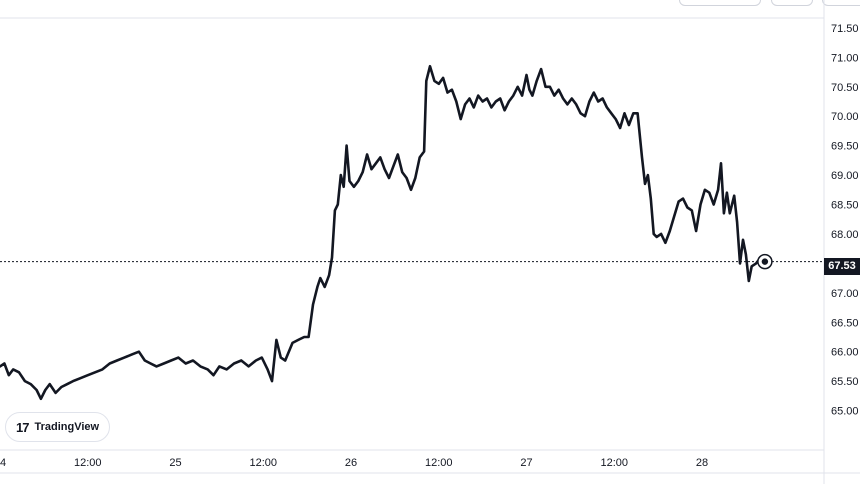 The image size is (860, 484). What do you see at coordinates (351, 463) in the screenshot?
I see `x-tick-label: 26` at bounding box center [351, 463].